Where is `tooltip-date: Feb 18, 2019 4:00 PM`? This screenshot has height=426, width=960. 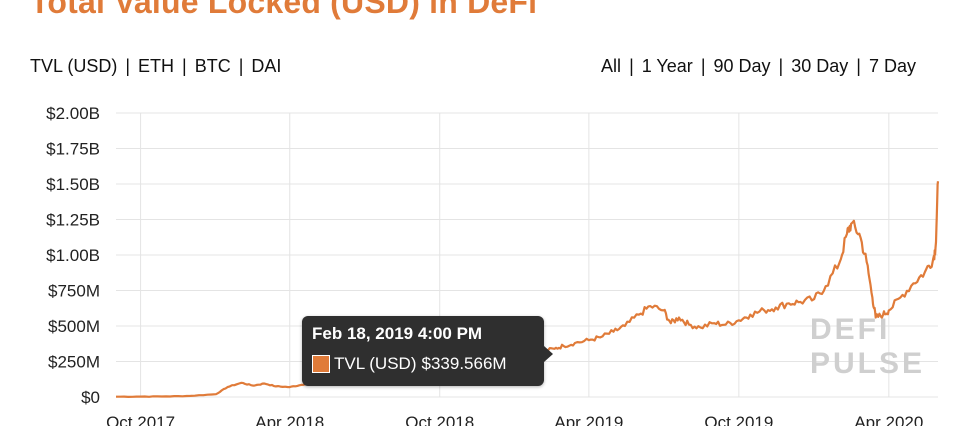
tooltip-date: Feb 18, 2019 4:00 PM is located at coordinates (397, 333).